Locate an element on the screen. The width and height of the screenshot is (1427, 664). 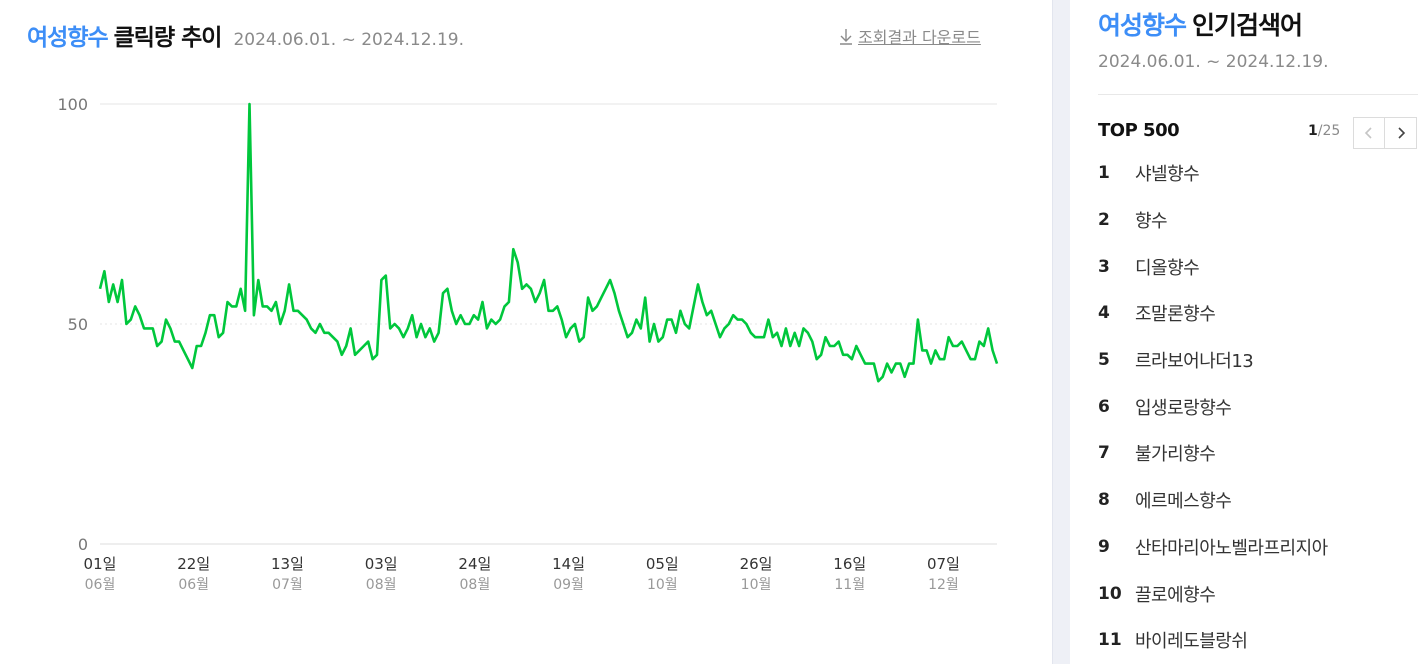
rank-number: 2 is located at coordinates (1104, 220).